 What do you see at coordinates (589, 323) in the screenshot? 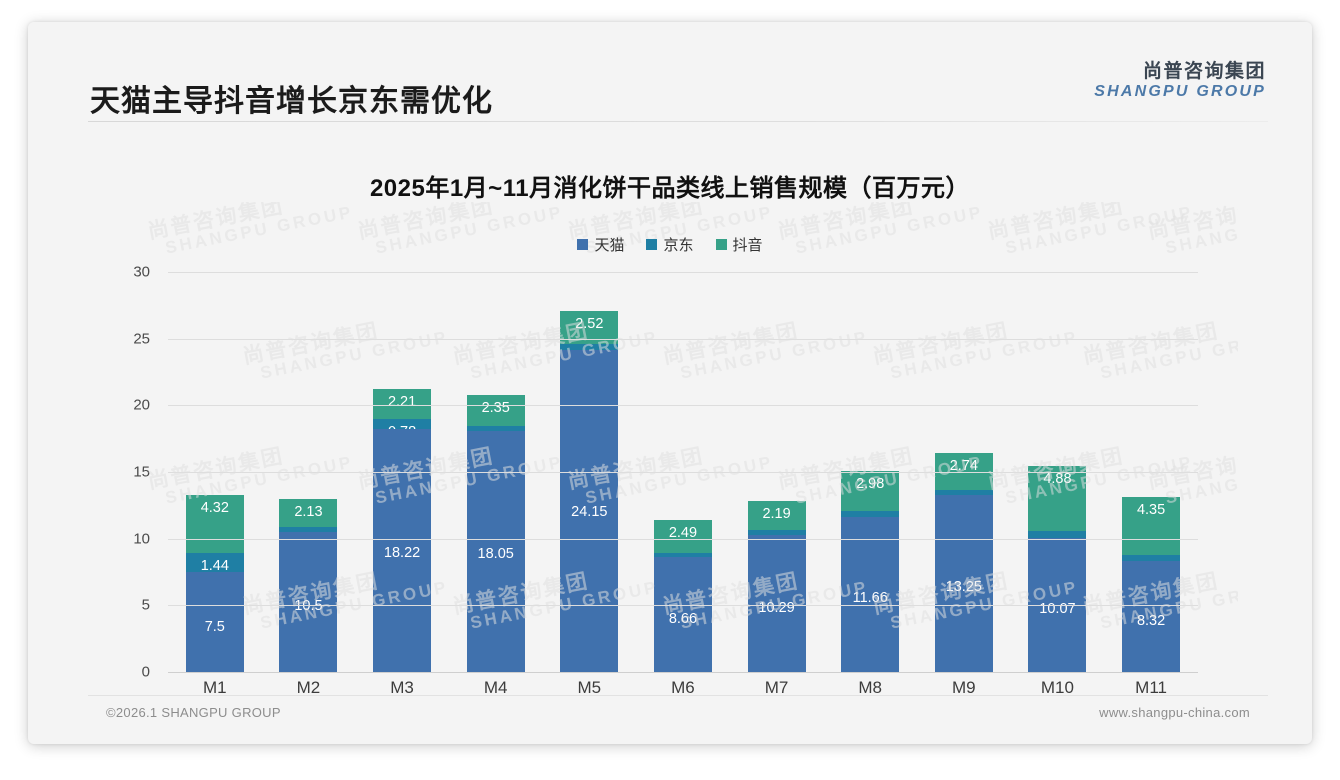
I see `bar-value-label: 2.52` at bounding box center [589, 323].